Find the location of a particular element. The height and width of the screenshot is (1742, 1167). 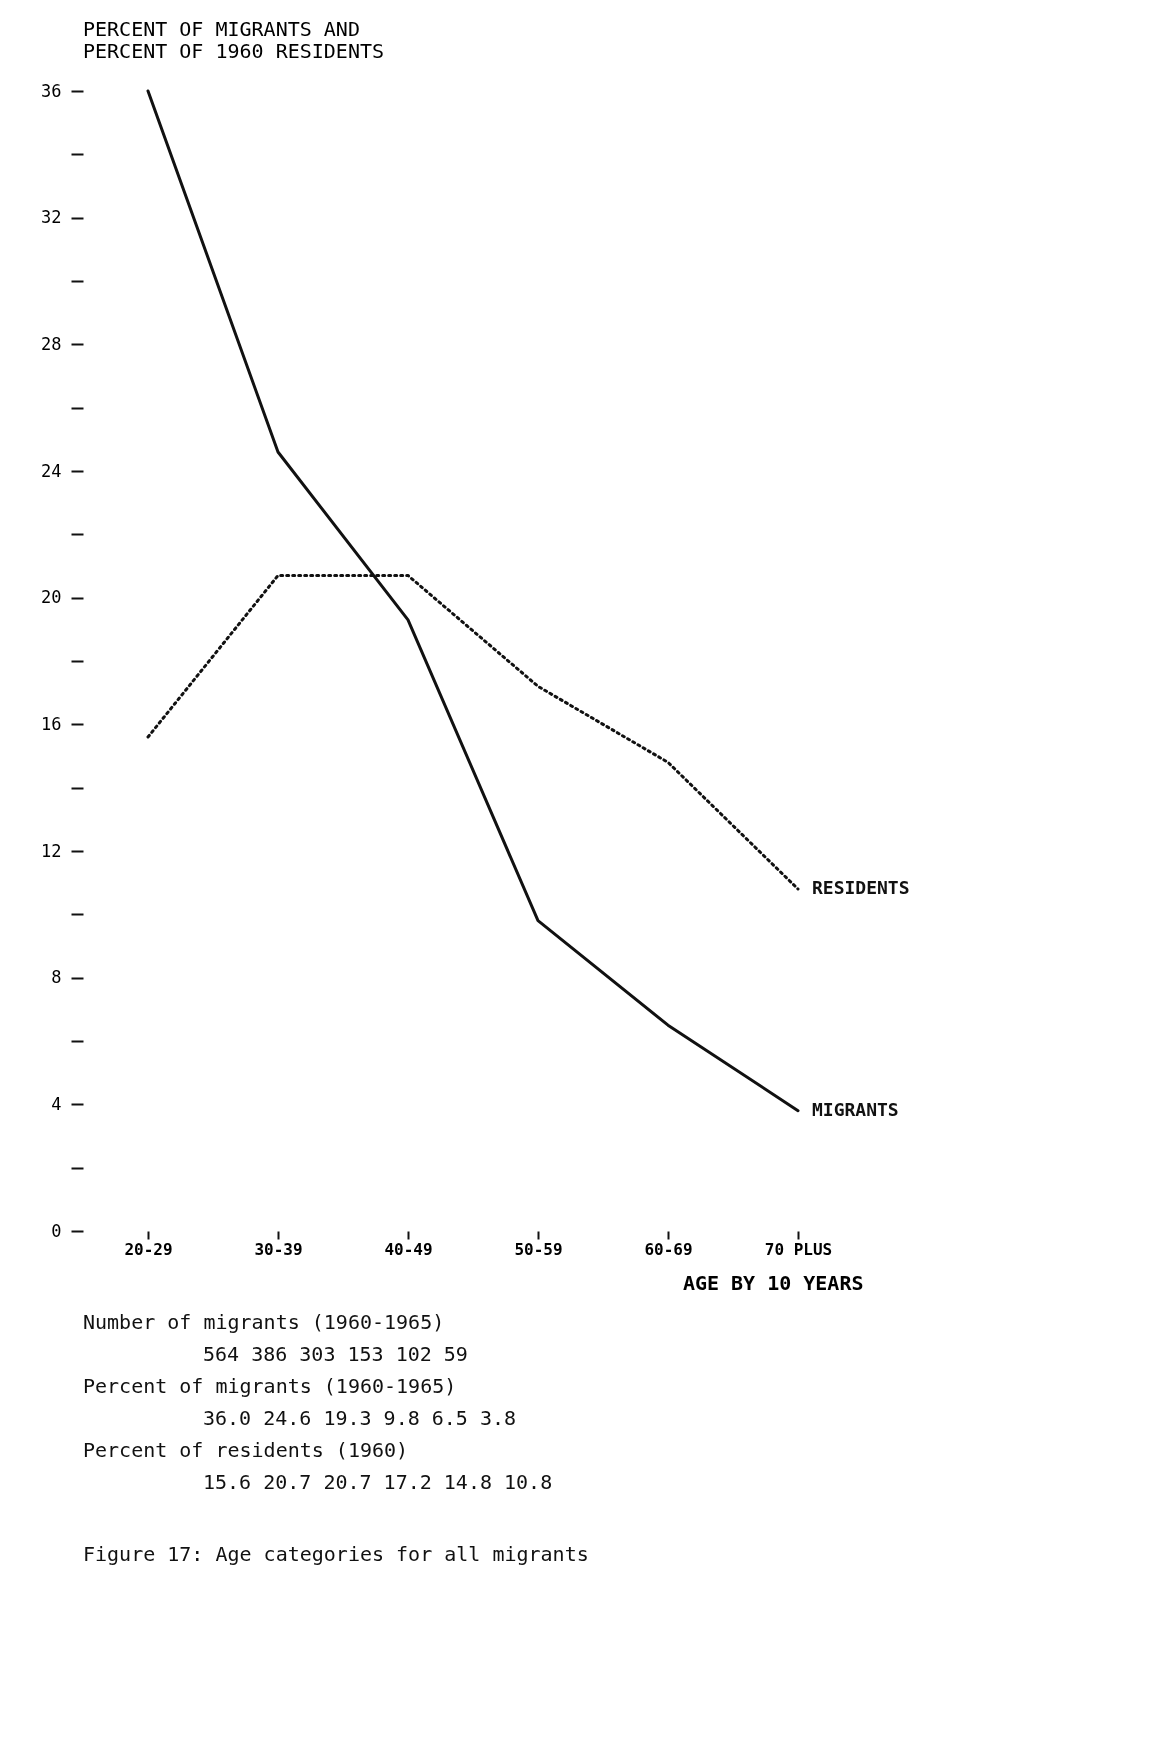

x-tick-label: 20-29 is located at coordinates (148, 1249).